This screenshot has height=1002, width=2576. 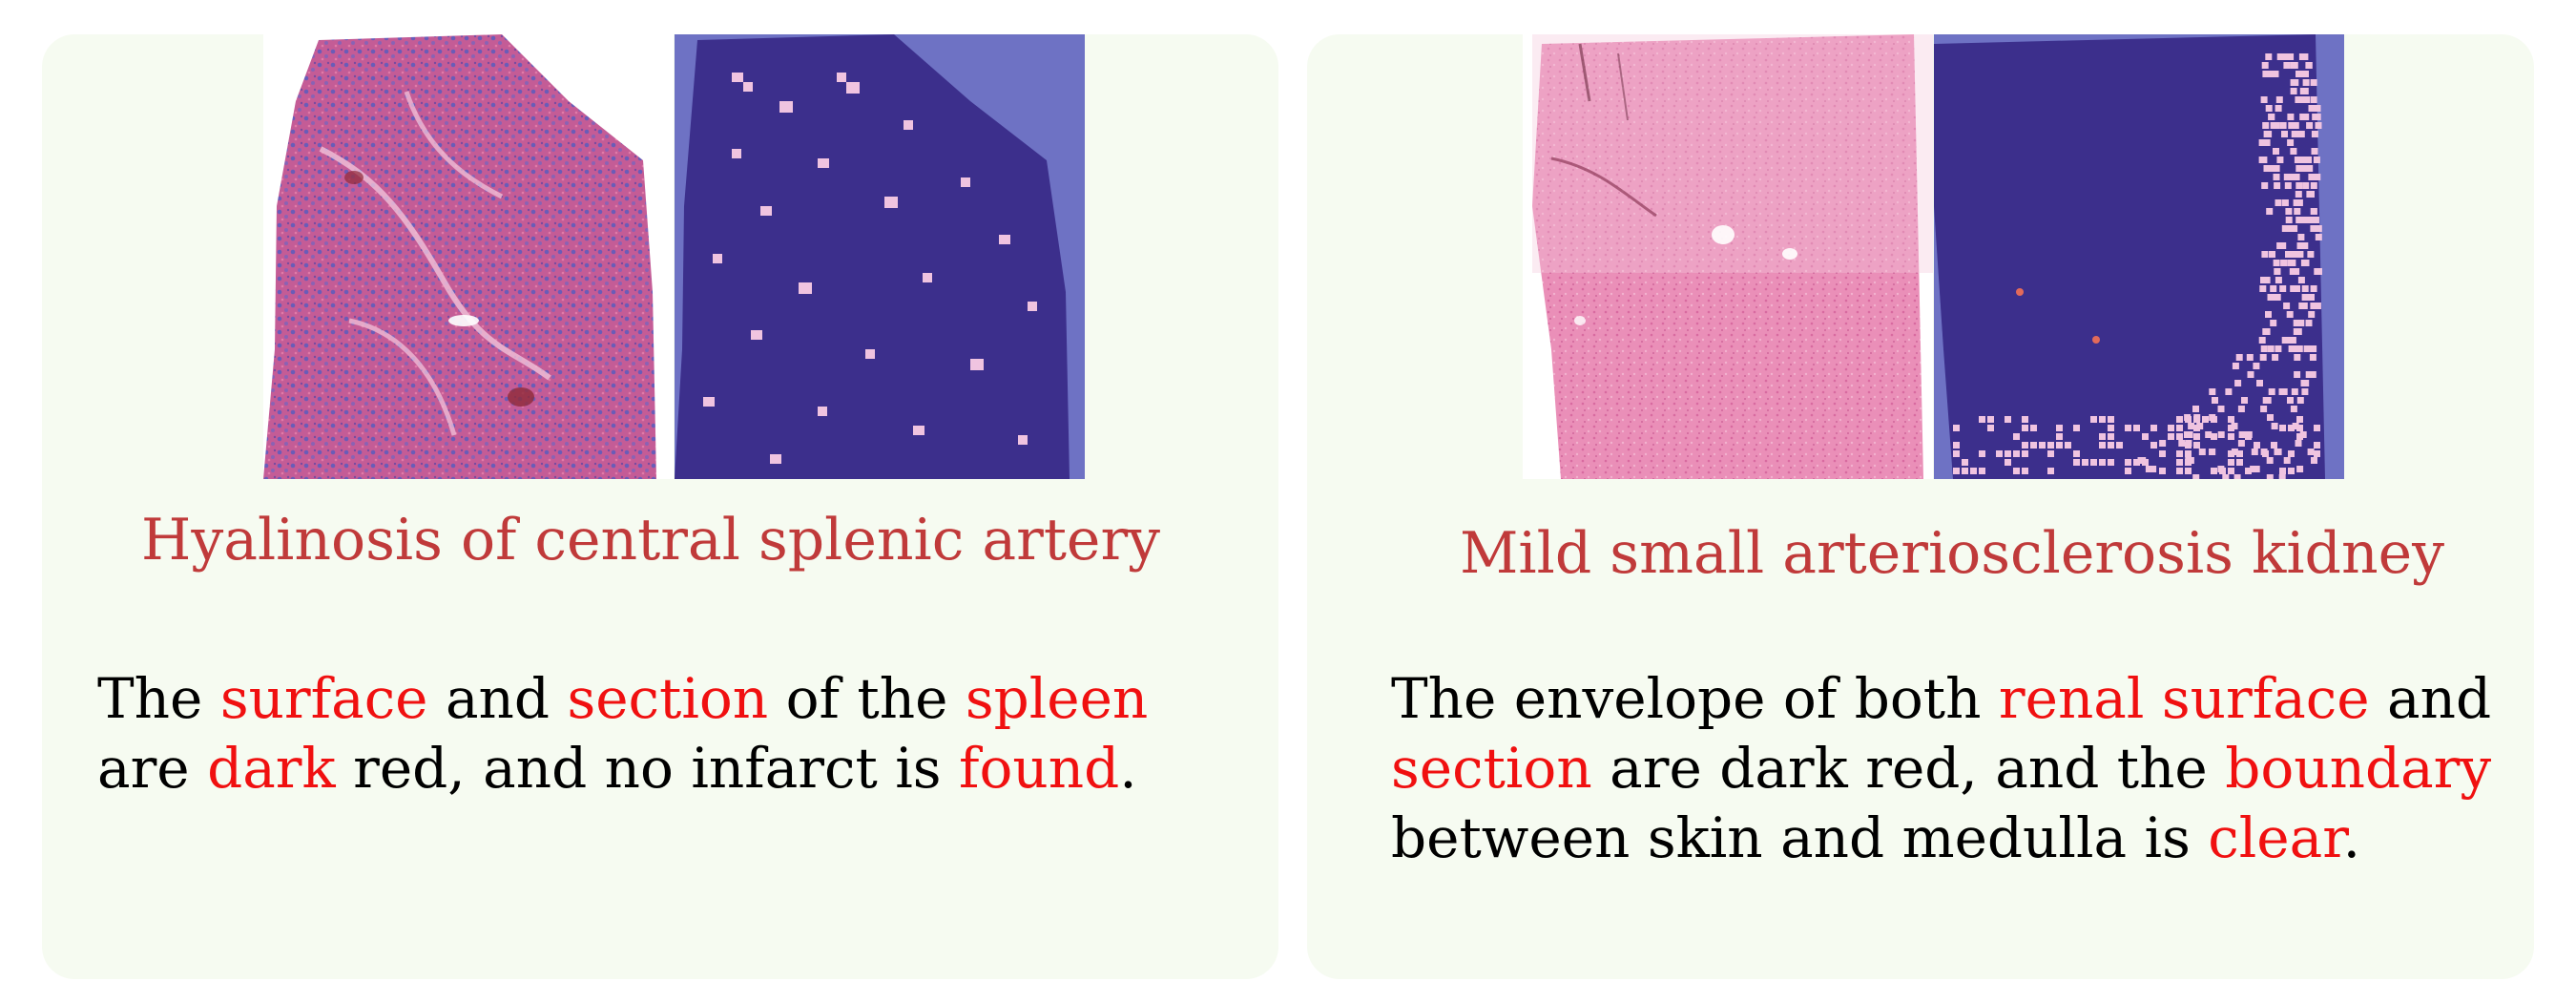 What do you see at coordinates (867, 698) in the screenshot?
I see `desc-text: of the` at bounding box center [867, 698].